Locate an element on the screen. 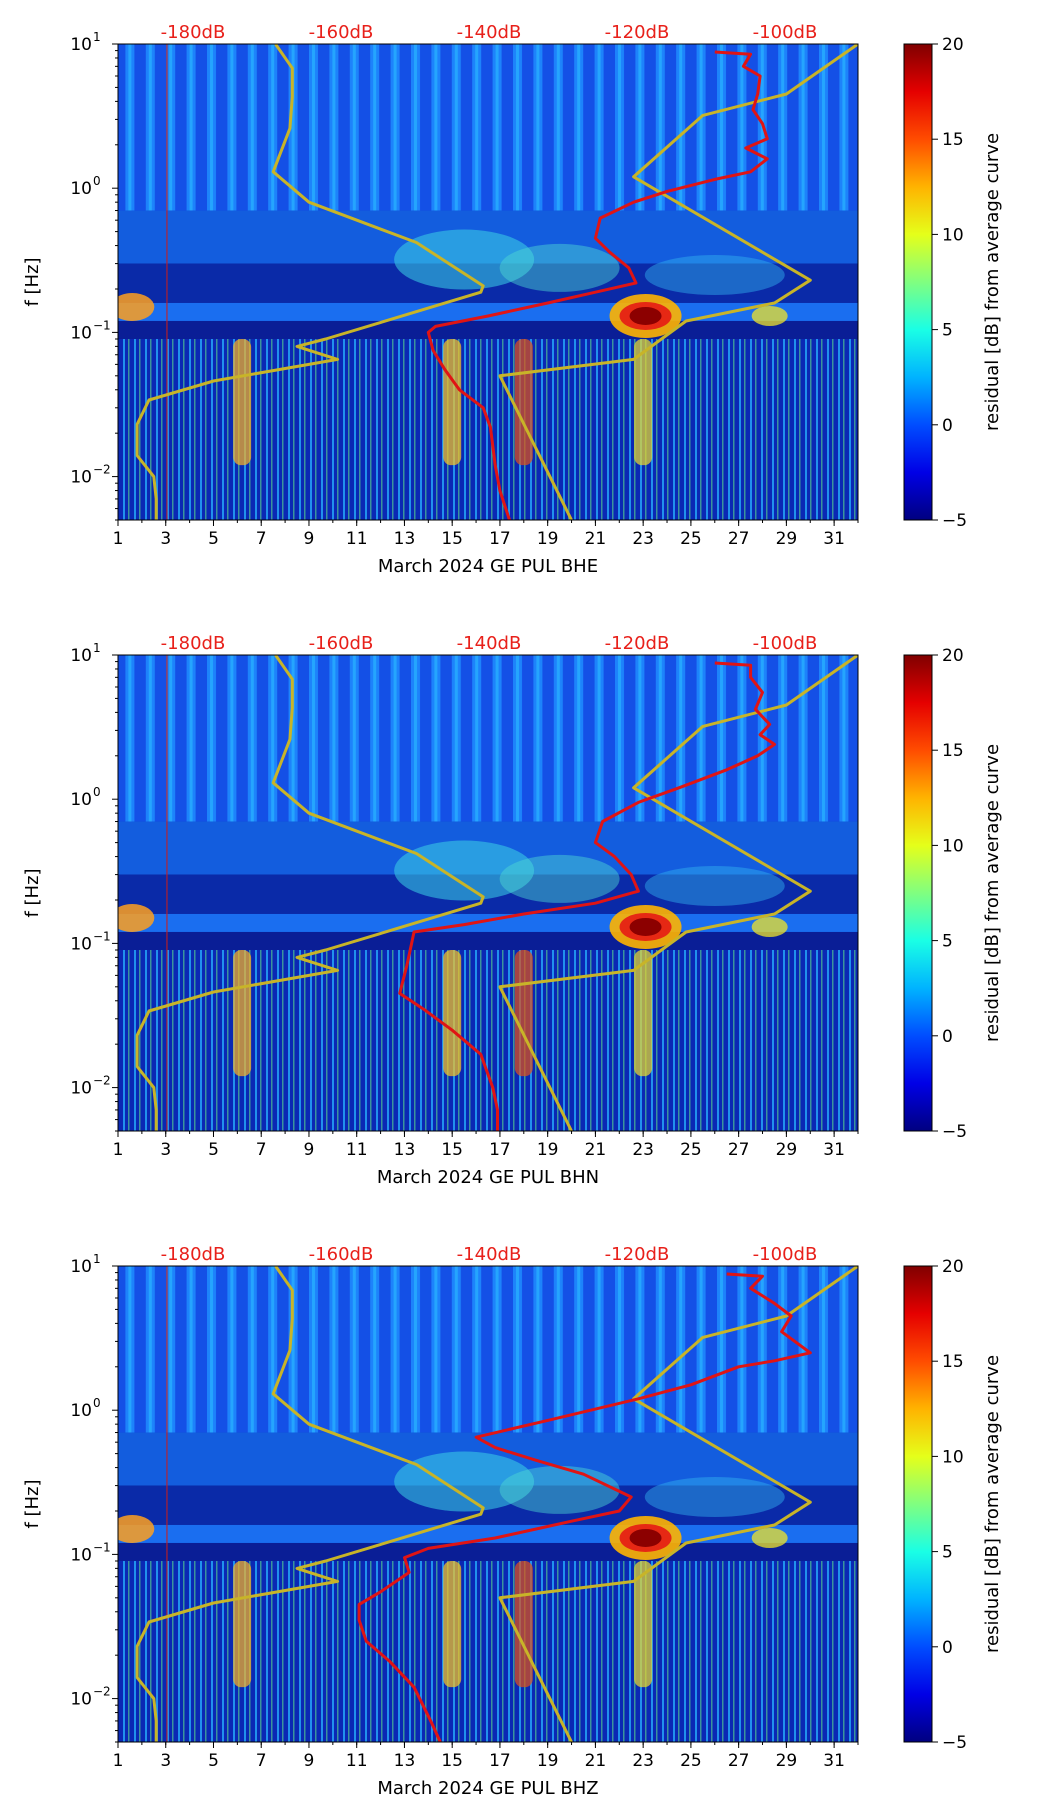 Image resolution: width=1052 pixels, height=1806 pixels. db-scale-label: -100dB is located at coordinates (785, 32).